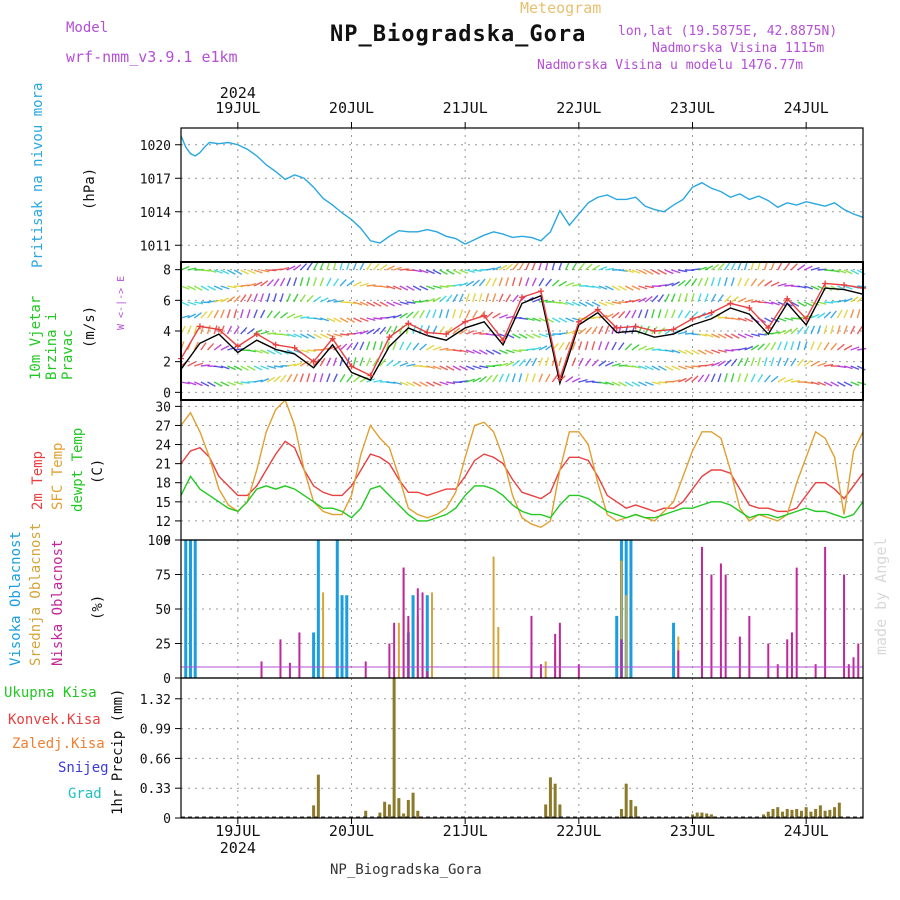  I want to click on ytick-label-wind-1: 6, so click(167, 301).